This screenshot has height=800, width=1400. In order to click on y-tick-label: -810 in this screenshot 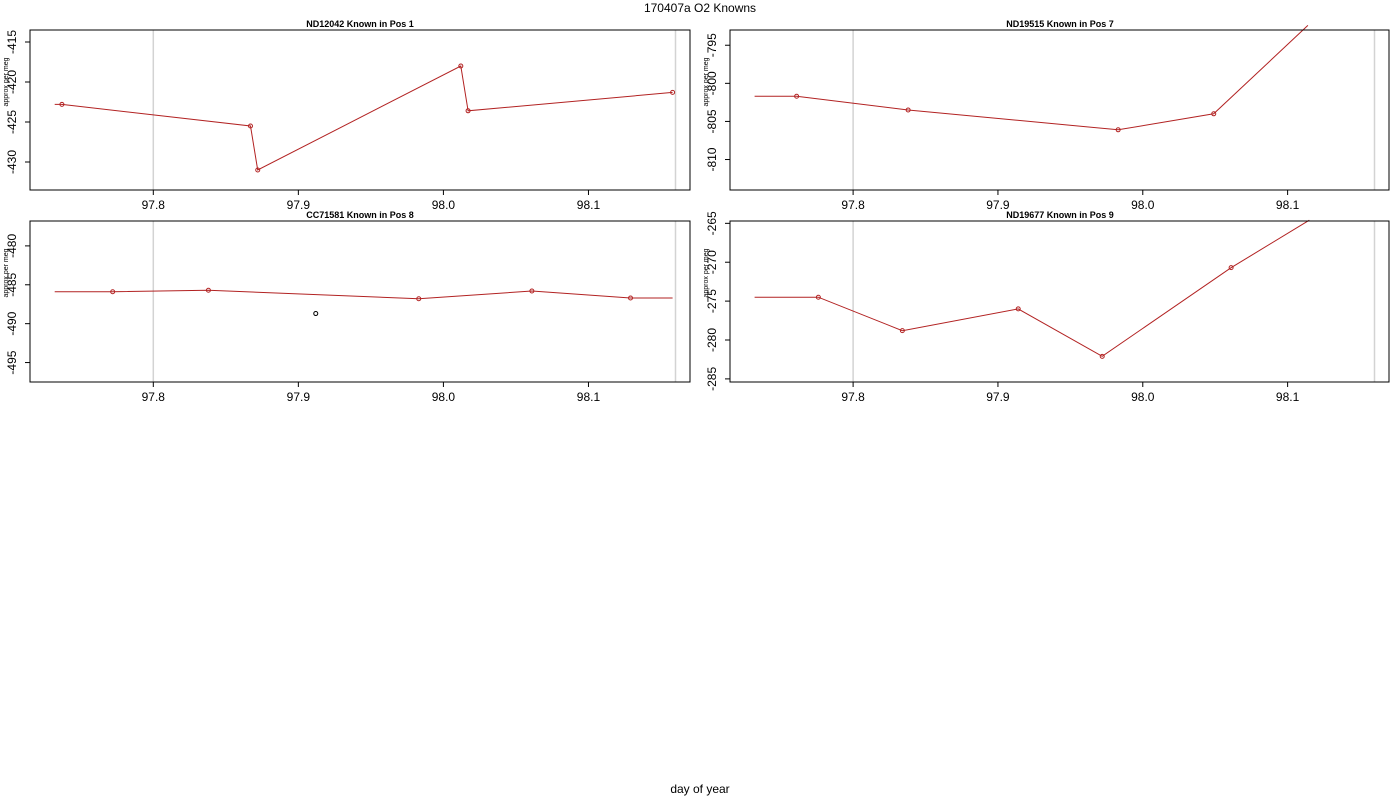, I will do `click(712, 159)`.